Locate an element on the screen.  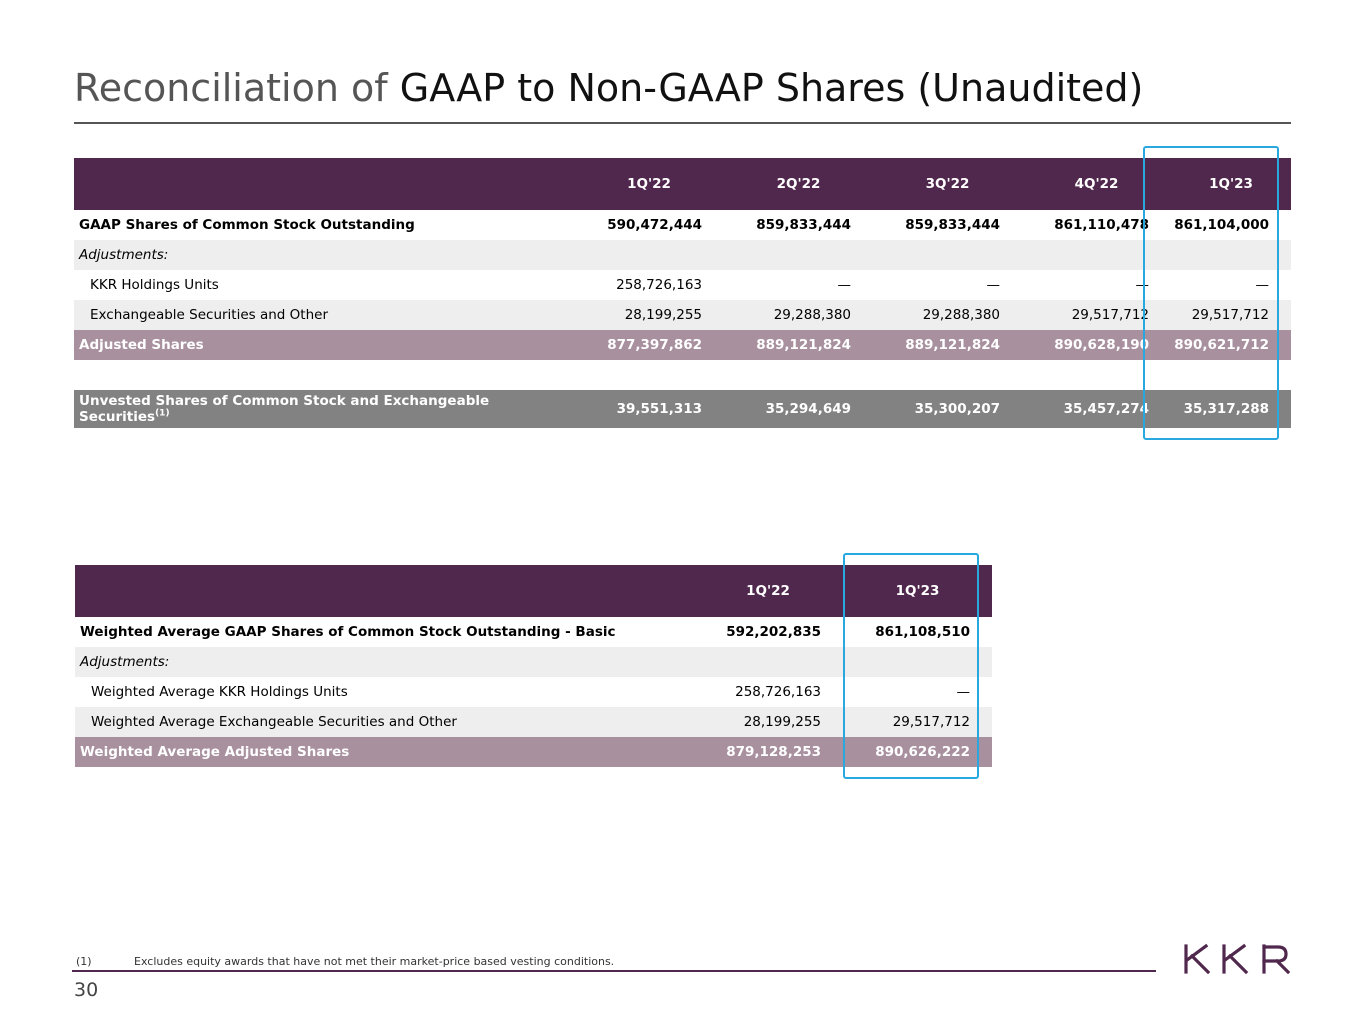
table-header-row: 1Q'22 1Q'23 is located at coordinates (533, 591).